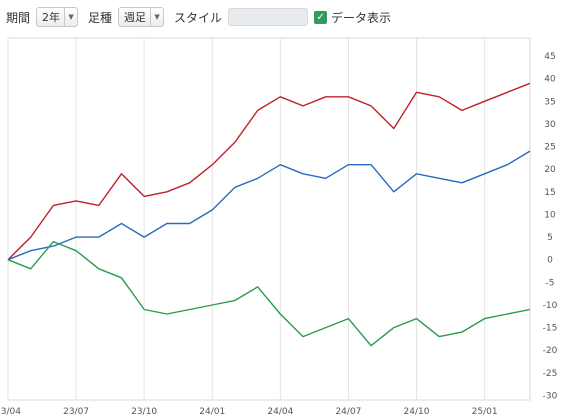  Describe the element at coordinates (550, 215) in the screenshot. I see `y-tick-label: 10` at that location.